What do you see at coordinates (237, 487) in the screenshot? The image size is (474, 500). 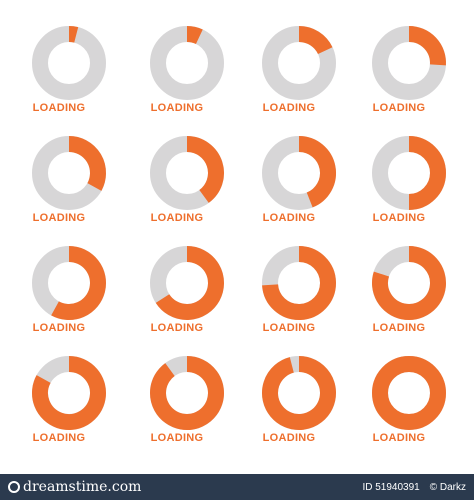 I see `watermark-footer-bar: dreamstime.com ID 51940391 © Darkz` at bounding box center [237, 487].